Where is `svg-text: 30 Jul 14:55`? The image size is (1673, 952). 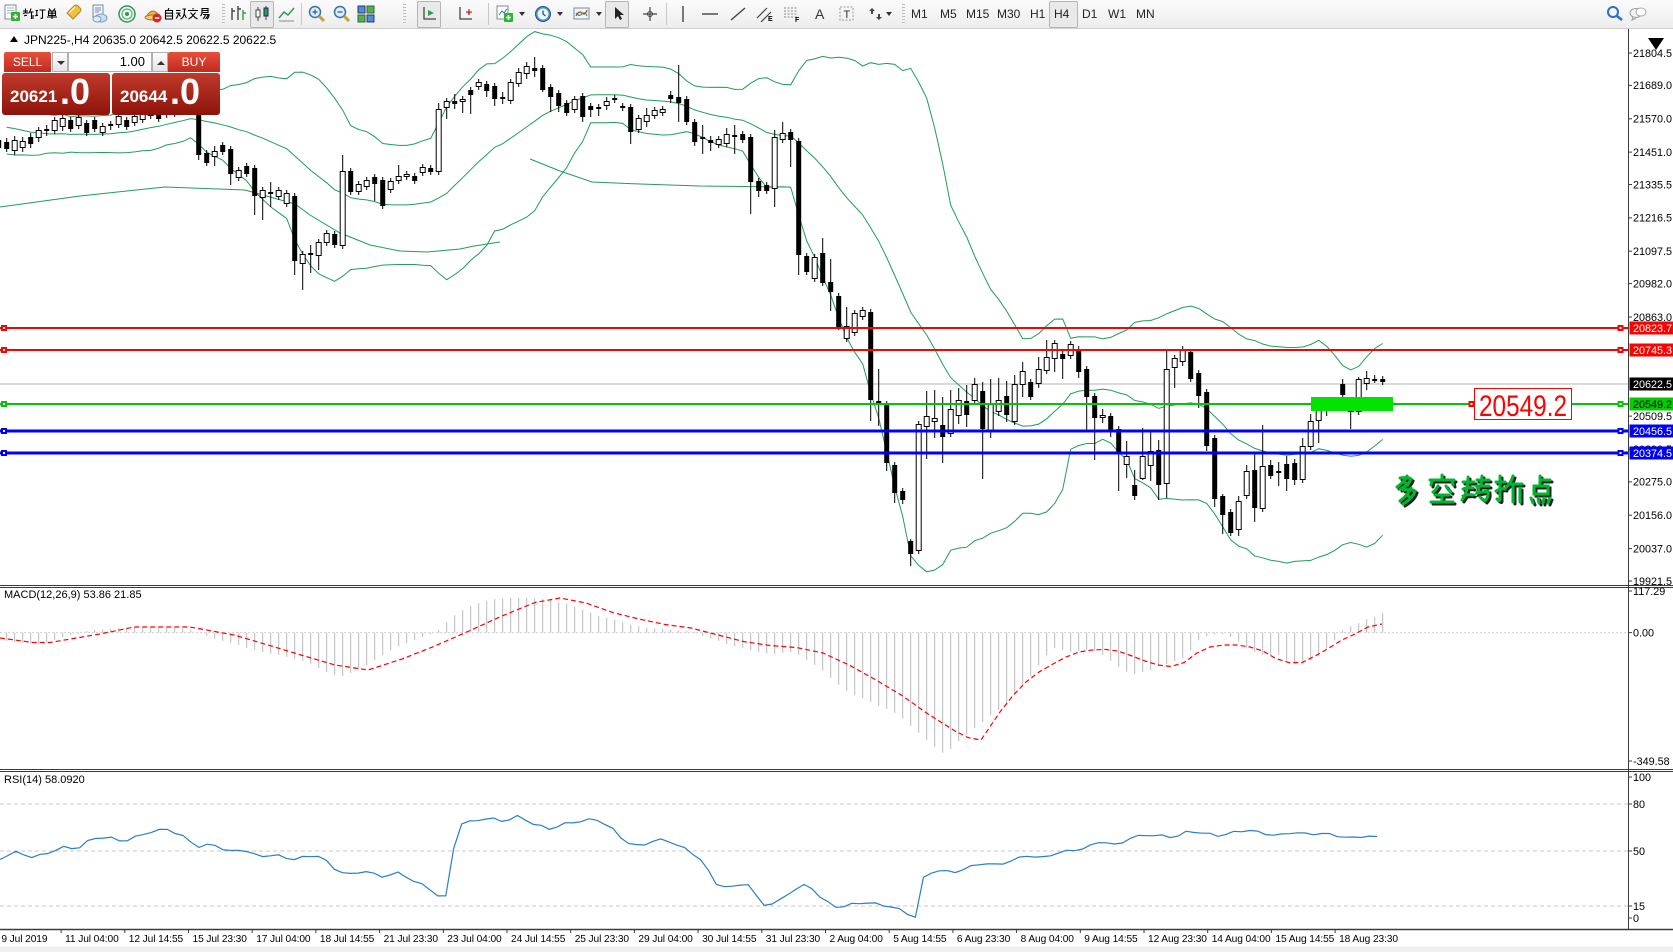
svg-text: 30 Jul 14:55 is located at coordinates (729, 939).